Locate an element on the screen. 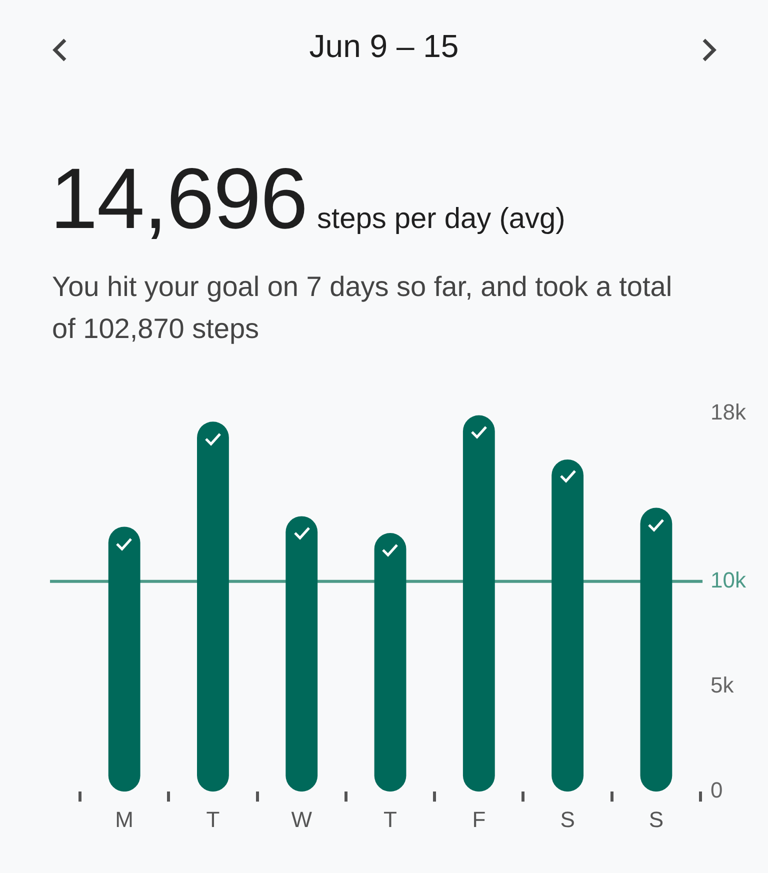 The height and width of the screenshot is (873, 768). y-tick-label: 0 is located at coordinates (716, 790).